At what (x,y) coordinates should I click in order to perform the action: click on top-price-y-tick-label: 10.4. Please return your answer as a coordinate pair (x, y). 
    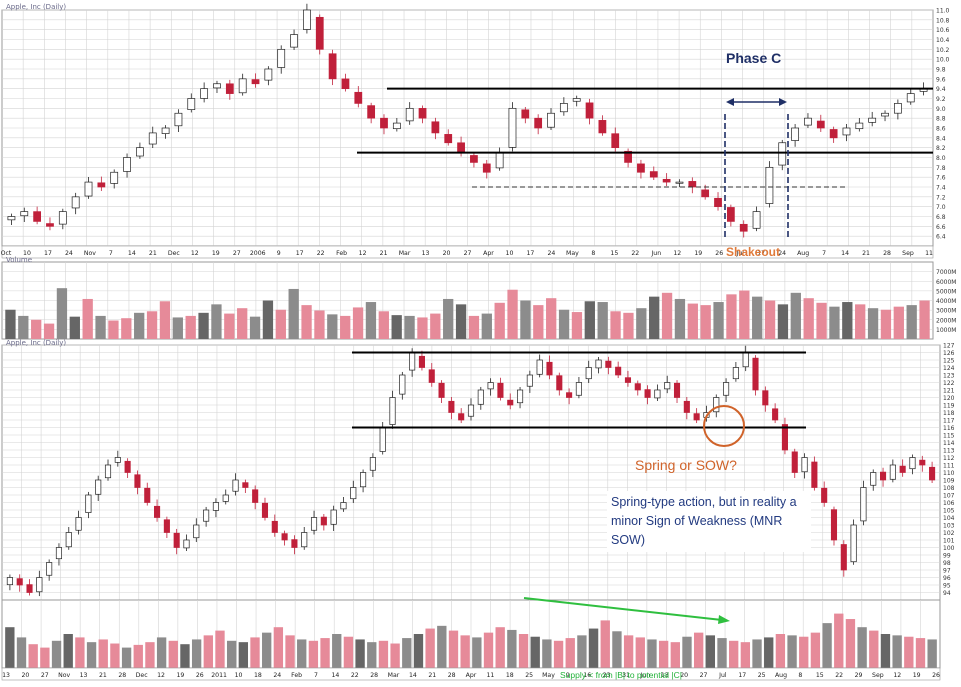
    Looking at the image, I should click on (943, 40).